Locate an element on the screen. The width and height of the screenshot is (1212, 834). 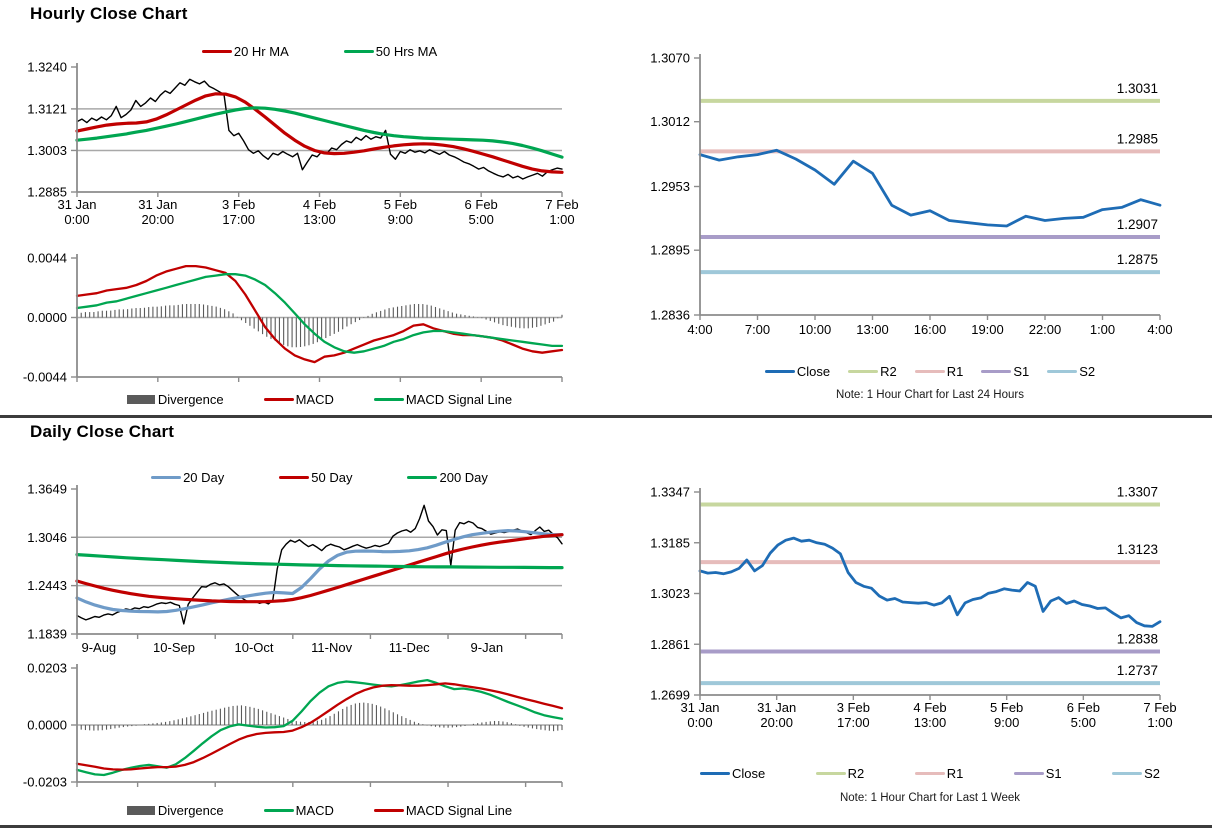
hourly_macd-axes: 0.0044 0.0000 -0.0044 is located at coordinates (293, 318).